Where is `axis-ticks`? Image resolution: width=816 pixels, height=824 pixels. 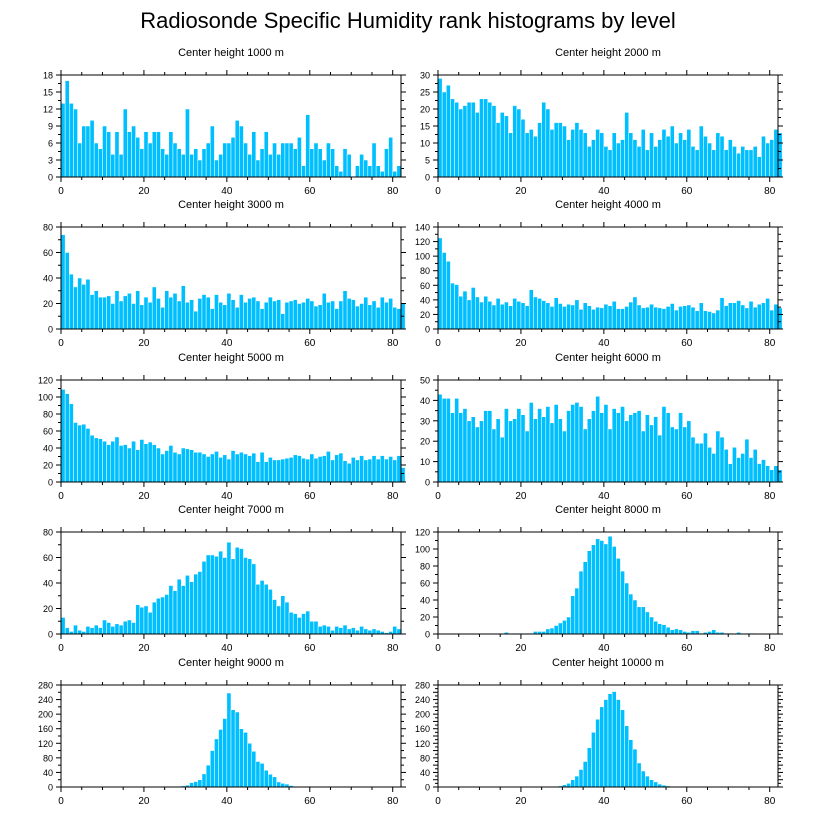
axis-ticks is located at coordinates (608, 431).